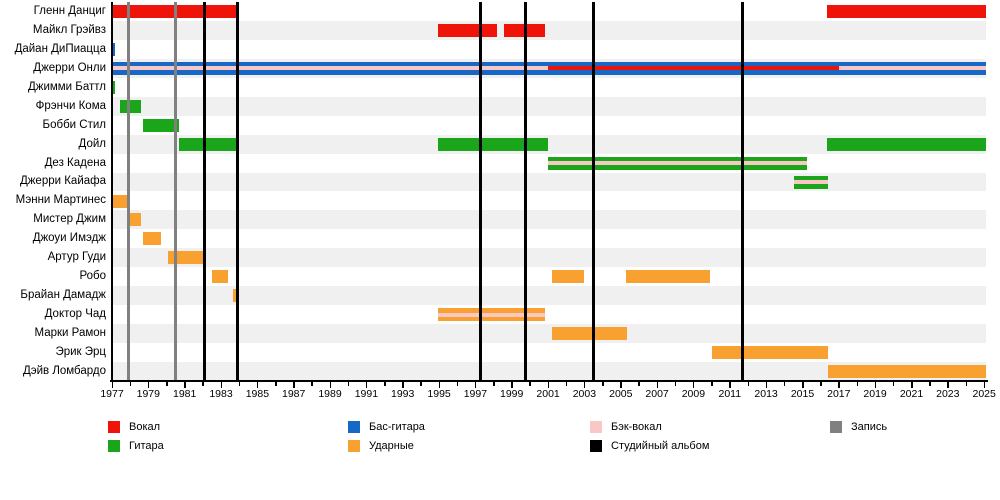 This screenshot has height=500, width=1000. I want to click on axis-year-label: 1991, so click(366, 394).